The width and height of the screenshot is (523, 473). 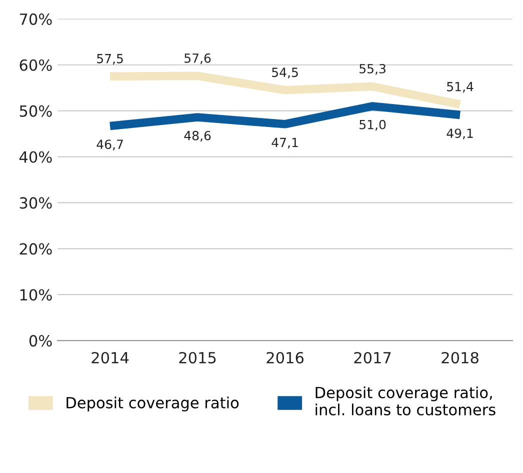 I want to click on legend-label: Deposit coverage ratio, incl. loans to customers, so click(x=406, y=401).